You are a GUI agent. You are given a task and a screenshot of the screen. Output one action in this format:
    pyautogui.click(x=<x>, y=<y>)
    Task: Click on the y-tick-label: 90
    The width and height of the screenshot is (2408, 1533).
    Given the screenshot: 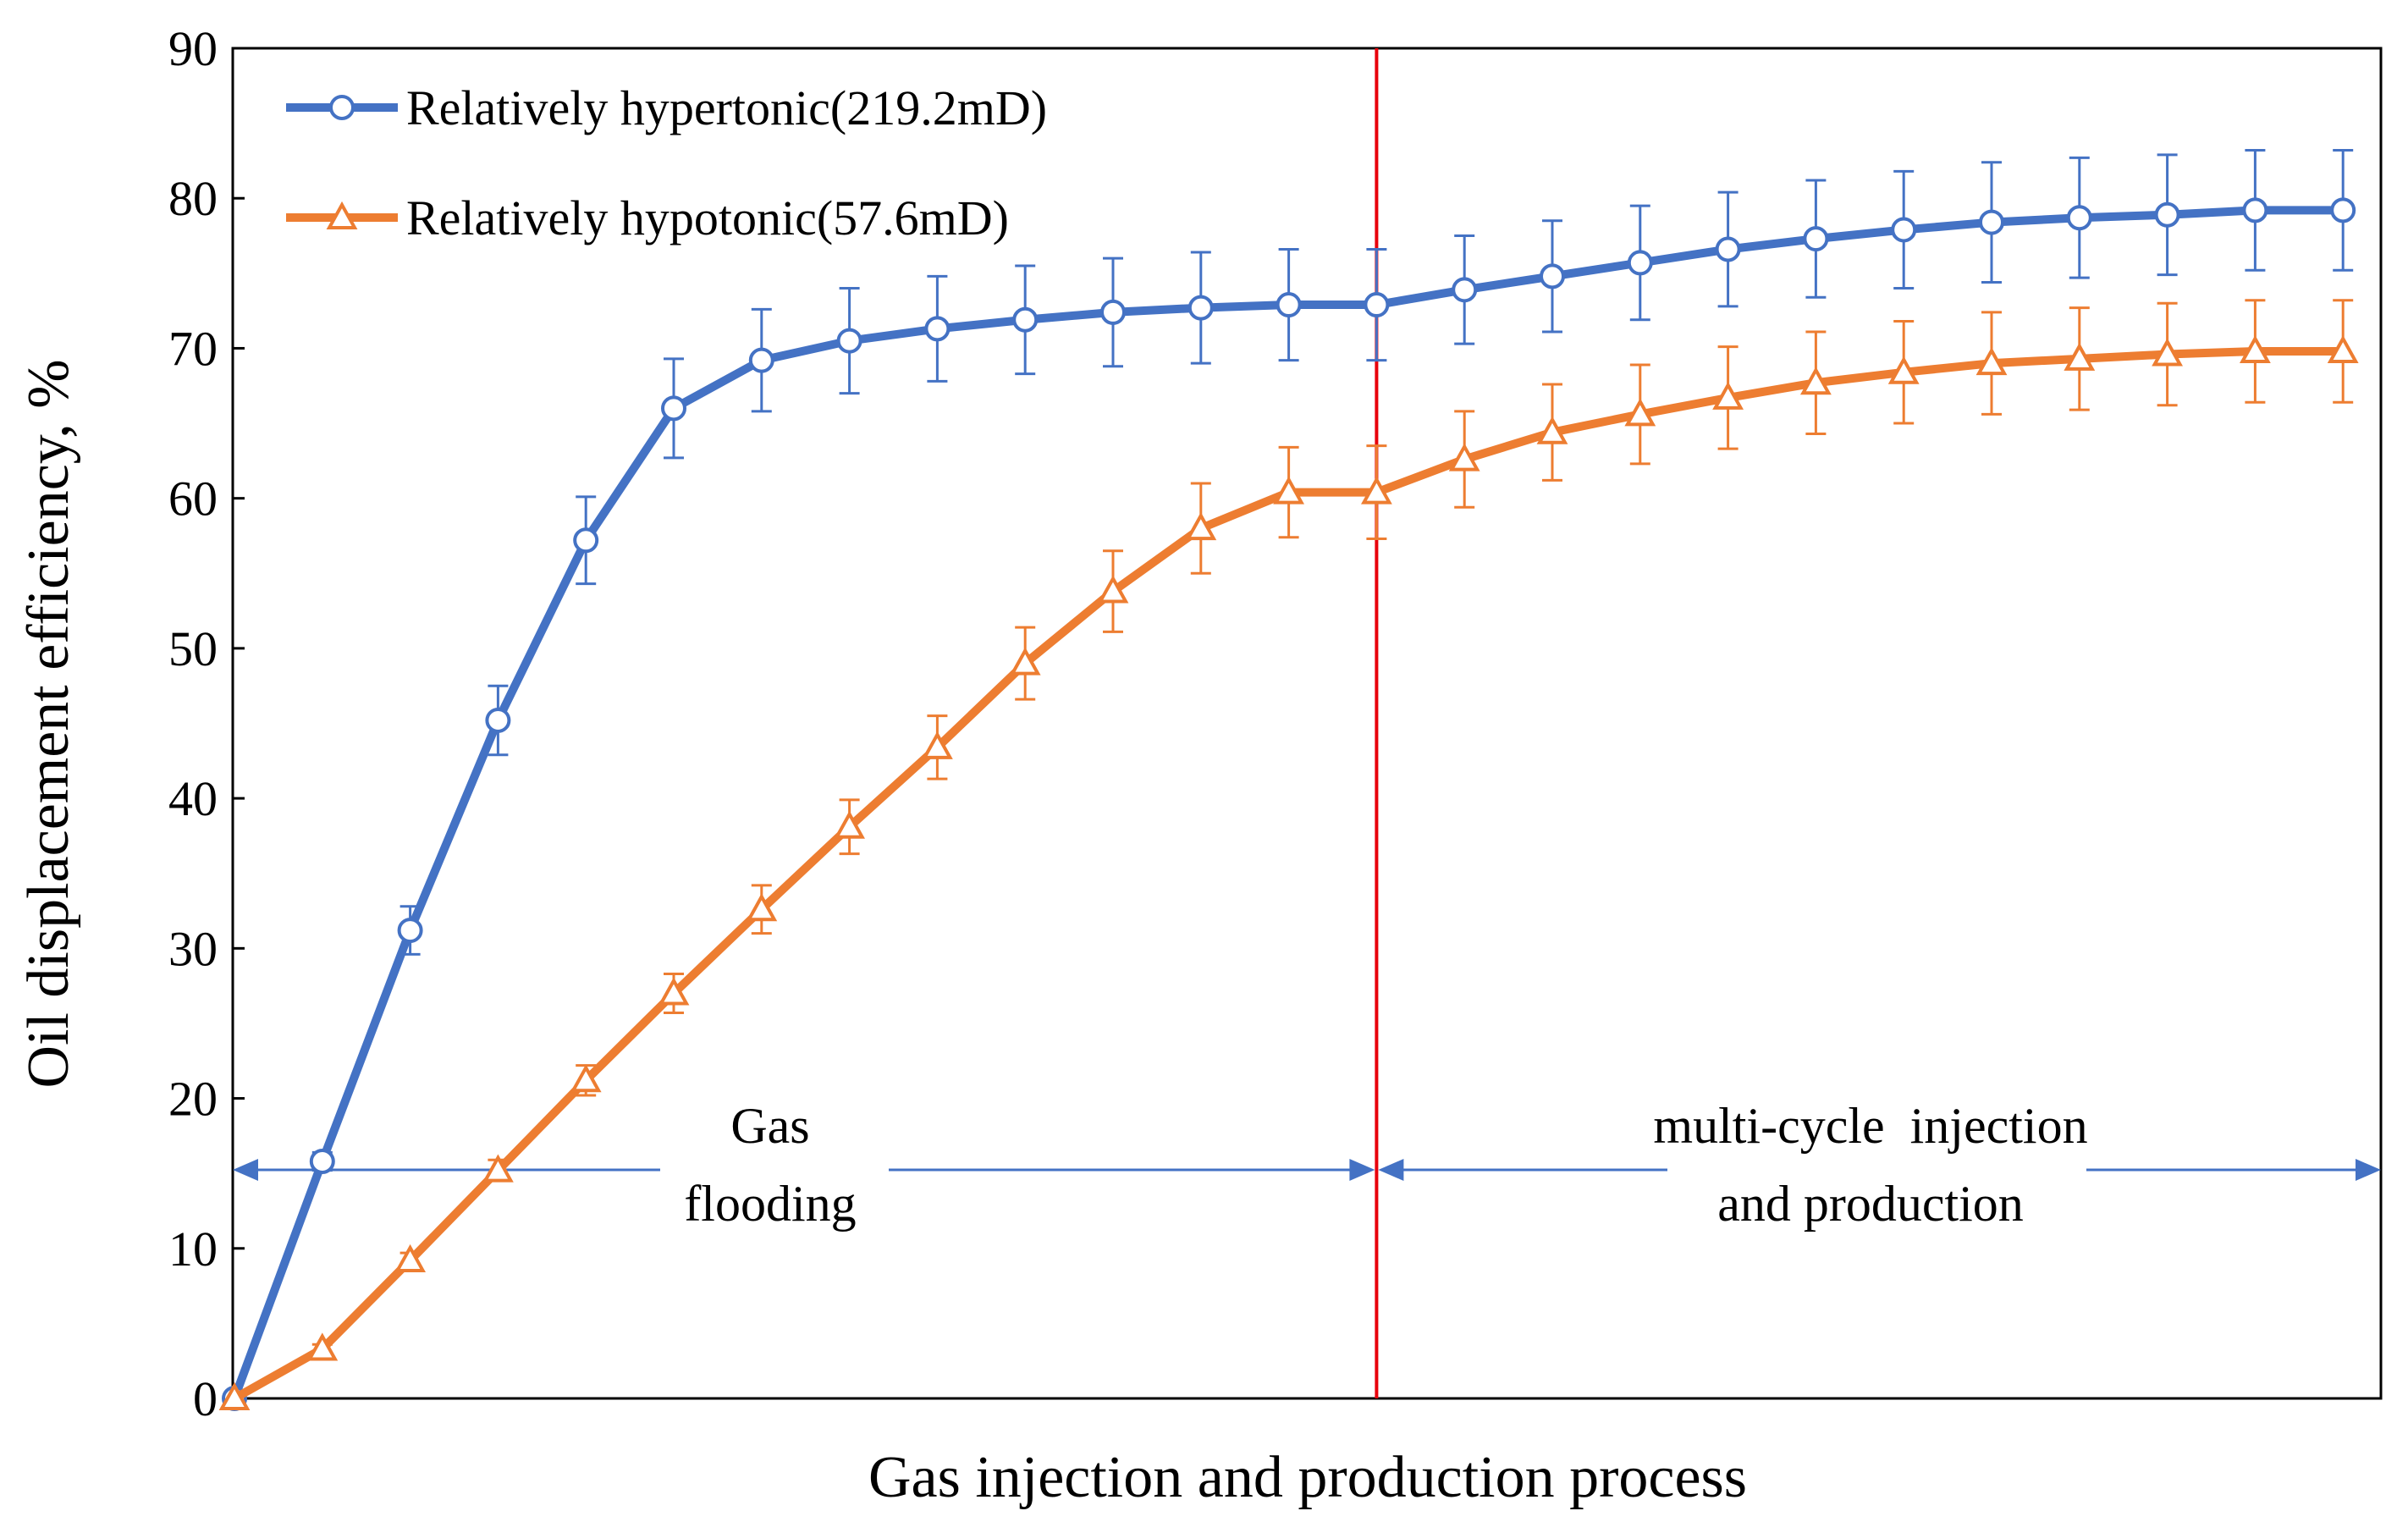 What is the action you would take?
    pyautogui.click(x=193, y=48)
    